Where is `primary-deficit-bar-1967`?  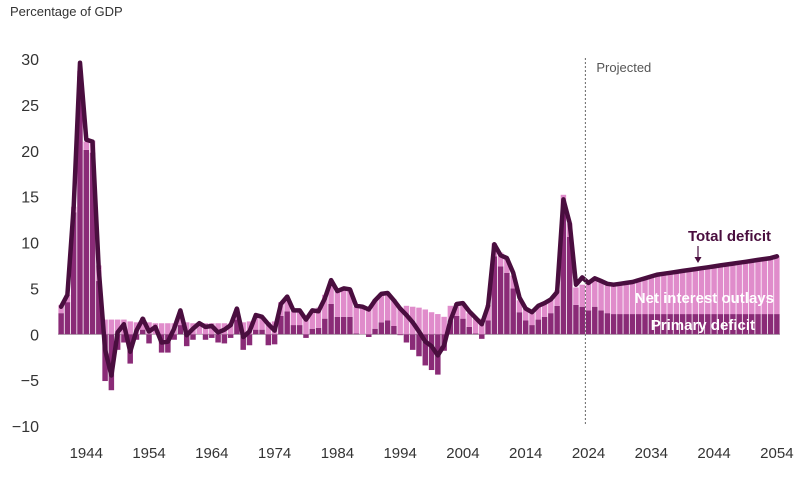
primary-deficit-bar-1967 is located at coordinates (230, 336).